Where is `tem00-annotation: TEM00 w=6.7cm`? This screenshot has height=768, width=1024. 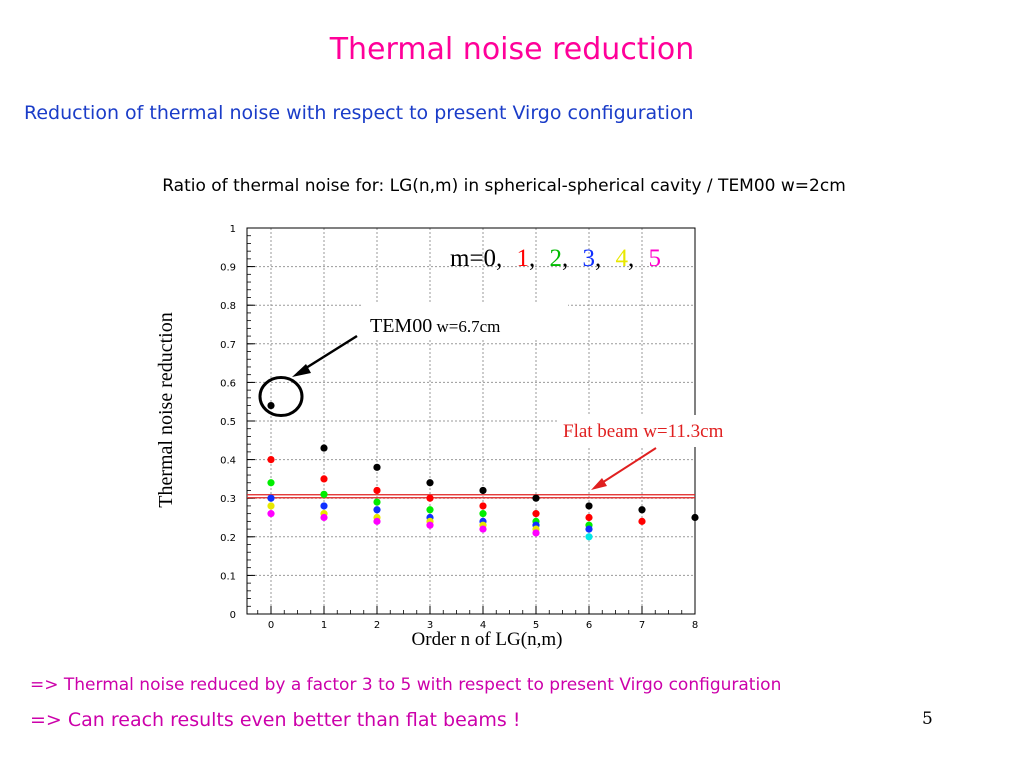
tem00-annotation: TEM00 w=6.7cm is located at coordinates (435, 326).